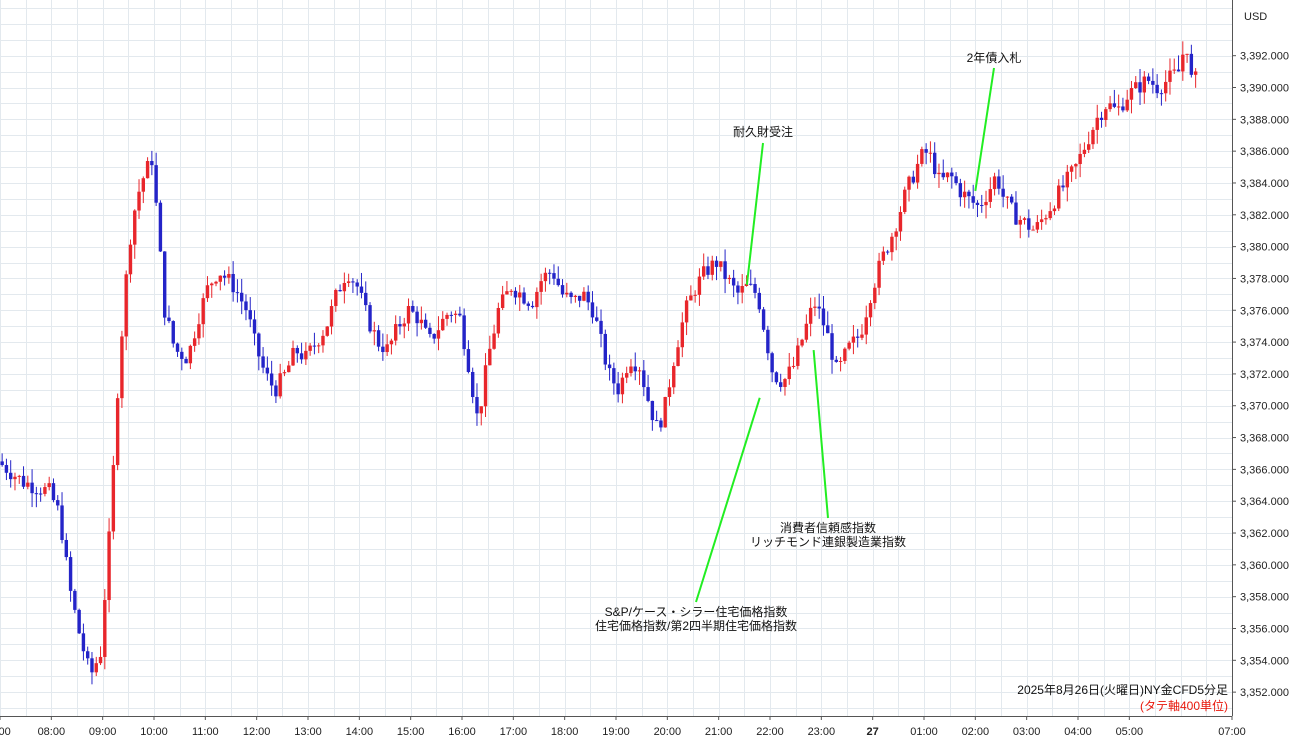 This screenshot has height=745, width=1300. I want to click on y-tick-label: 3,370.000, so click(1264, 407).